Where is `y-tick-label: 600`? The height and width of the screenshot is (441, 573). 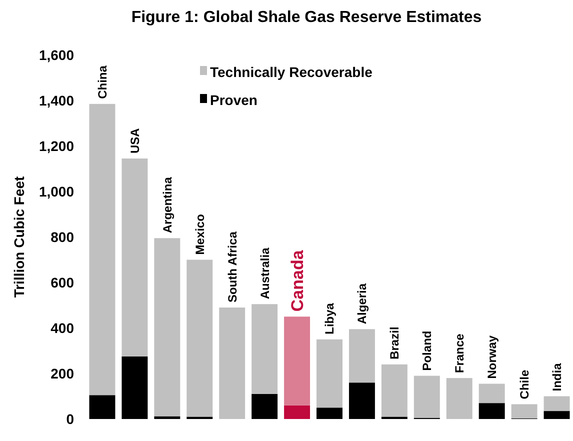
y-tick-label: 600 is located at coordinates (62, 282).